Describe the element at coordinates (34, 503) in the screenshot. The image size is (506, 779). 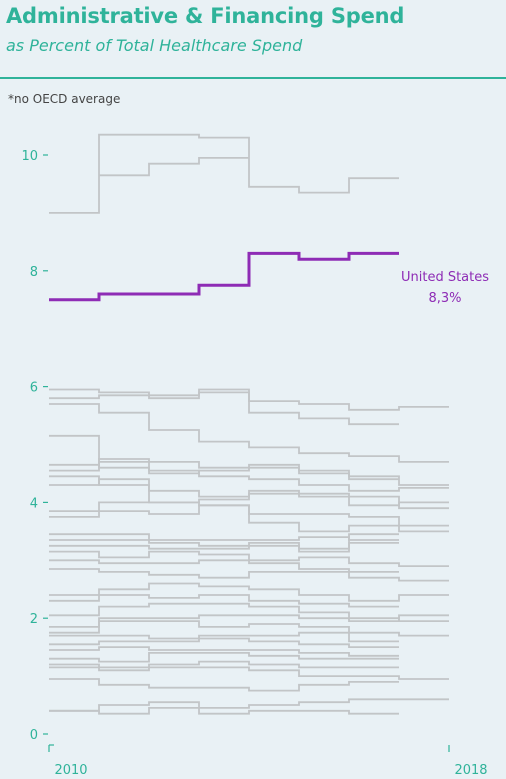
I see `y-tick-label-4: 4` at that location.